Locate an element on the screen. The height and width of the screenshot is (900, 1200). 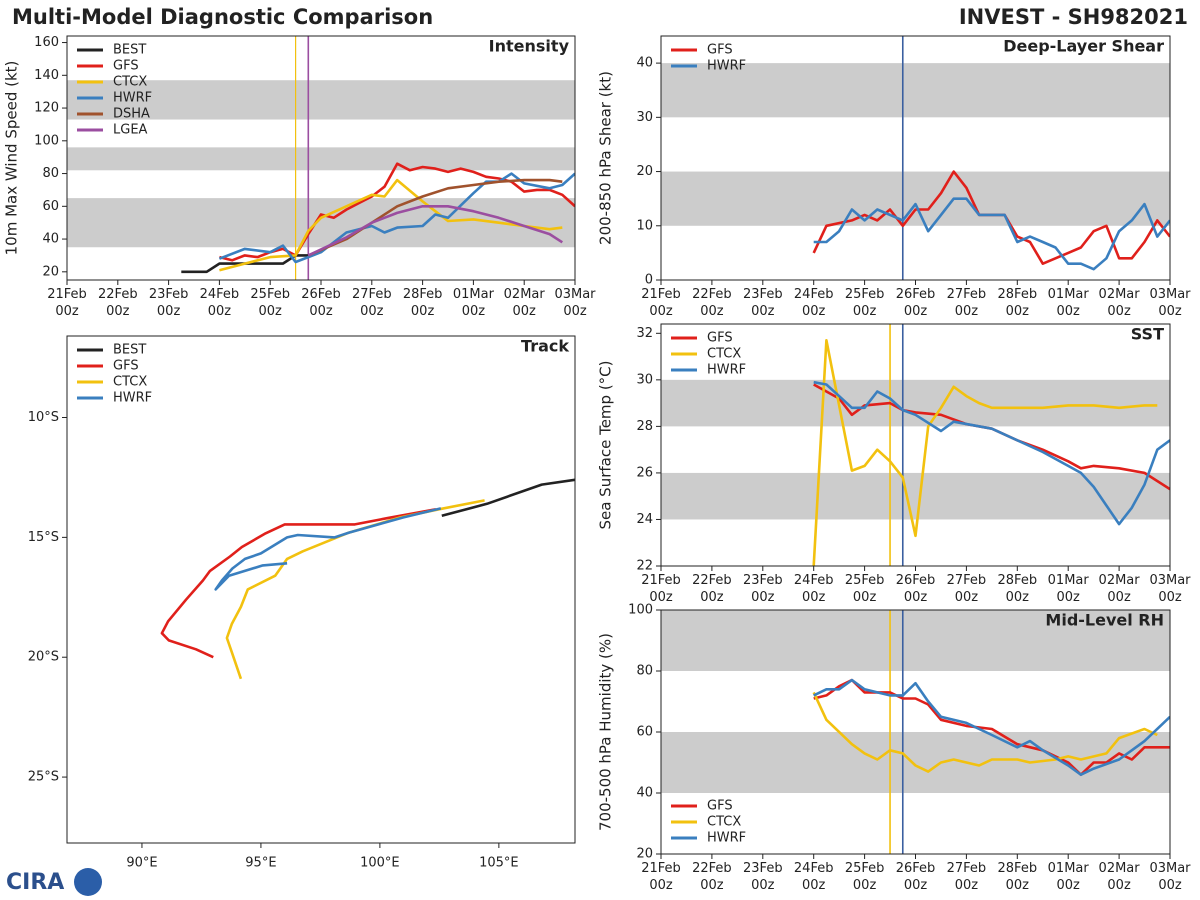
legend-label: CTCX is located at coordinates (724, 354).